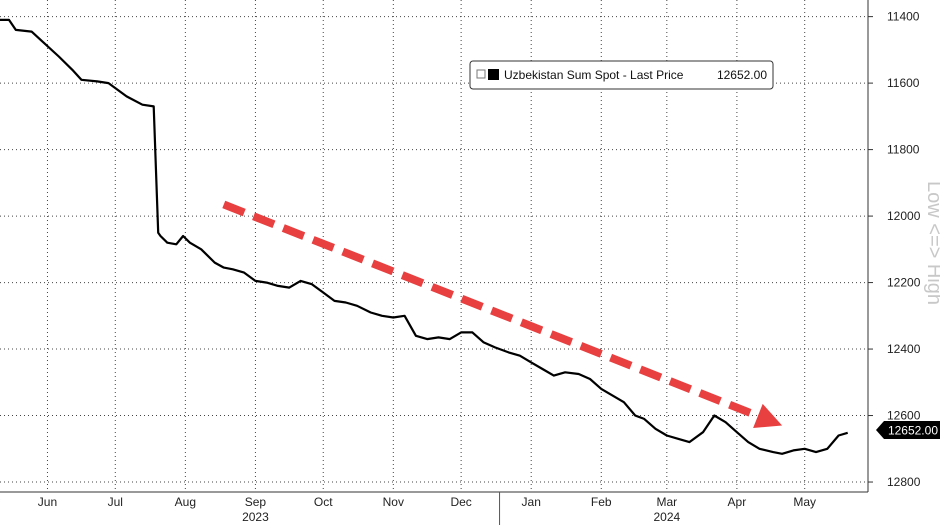  Describe the element at coordinates (737, 502) in the screenshot. I see `x-tick-label: Apr` at that location.